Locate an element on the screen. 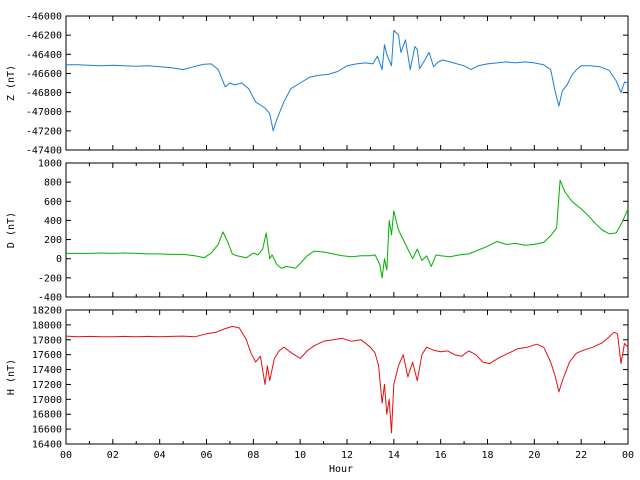  x-tick-label: 02 is located at coordinates (113, 455).